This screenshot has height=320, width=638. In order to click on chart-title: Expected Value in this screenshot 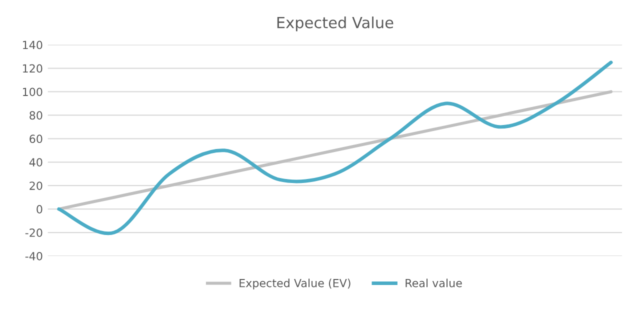, I will do `click(335, 24)`.